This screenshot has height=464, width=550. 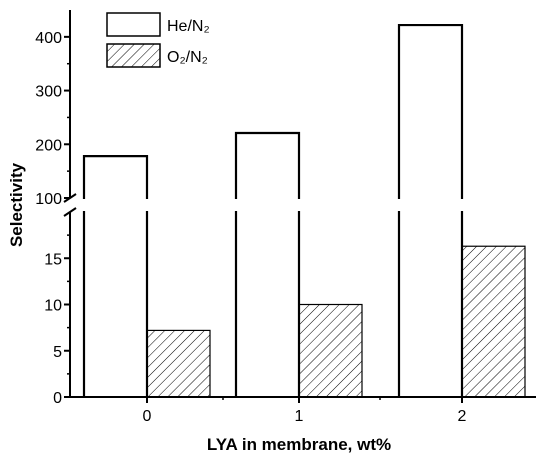 I want to click on legend-label: O₂/N₂, so click(x=187, y=57).